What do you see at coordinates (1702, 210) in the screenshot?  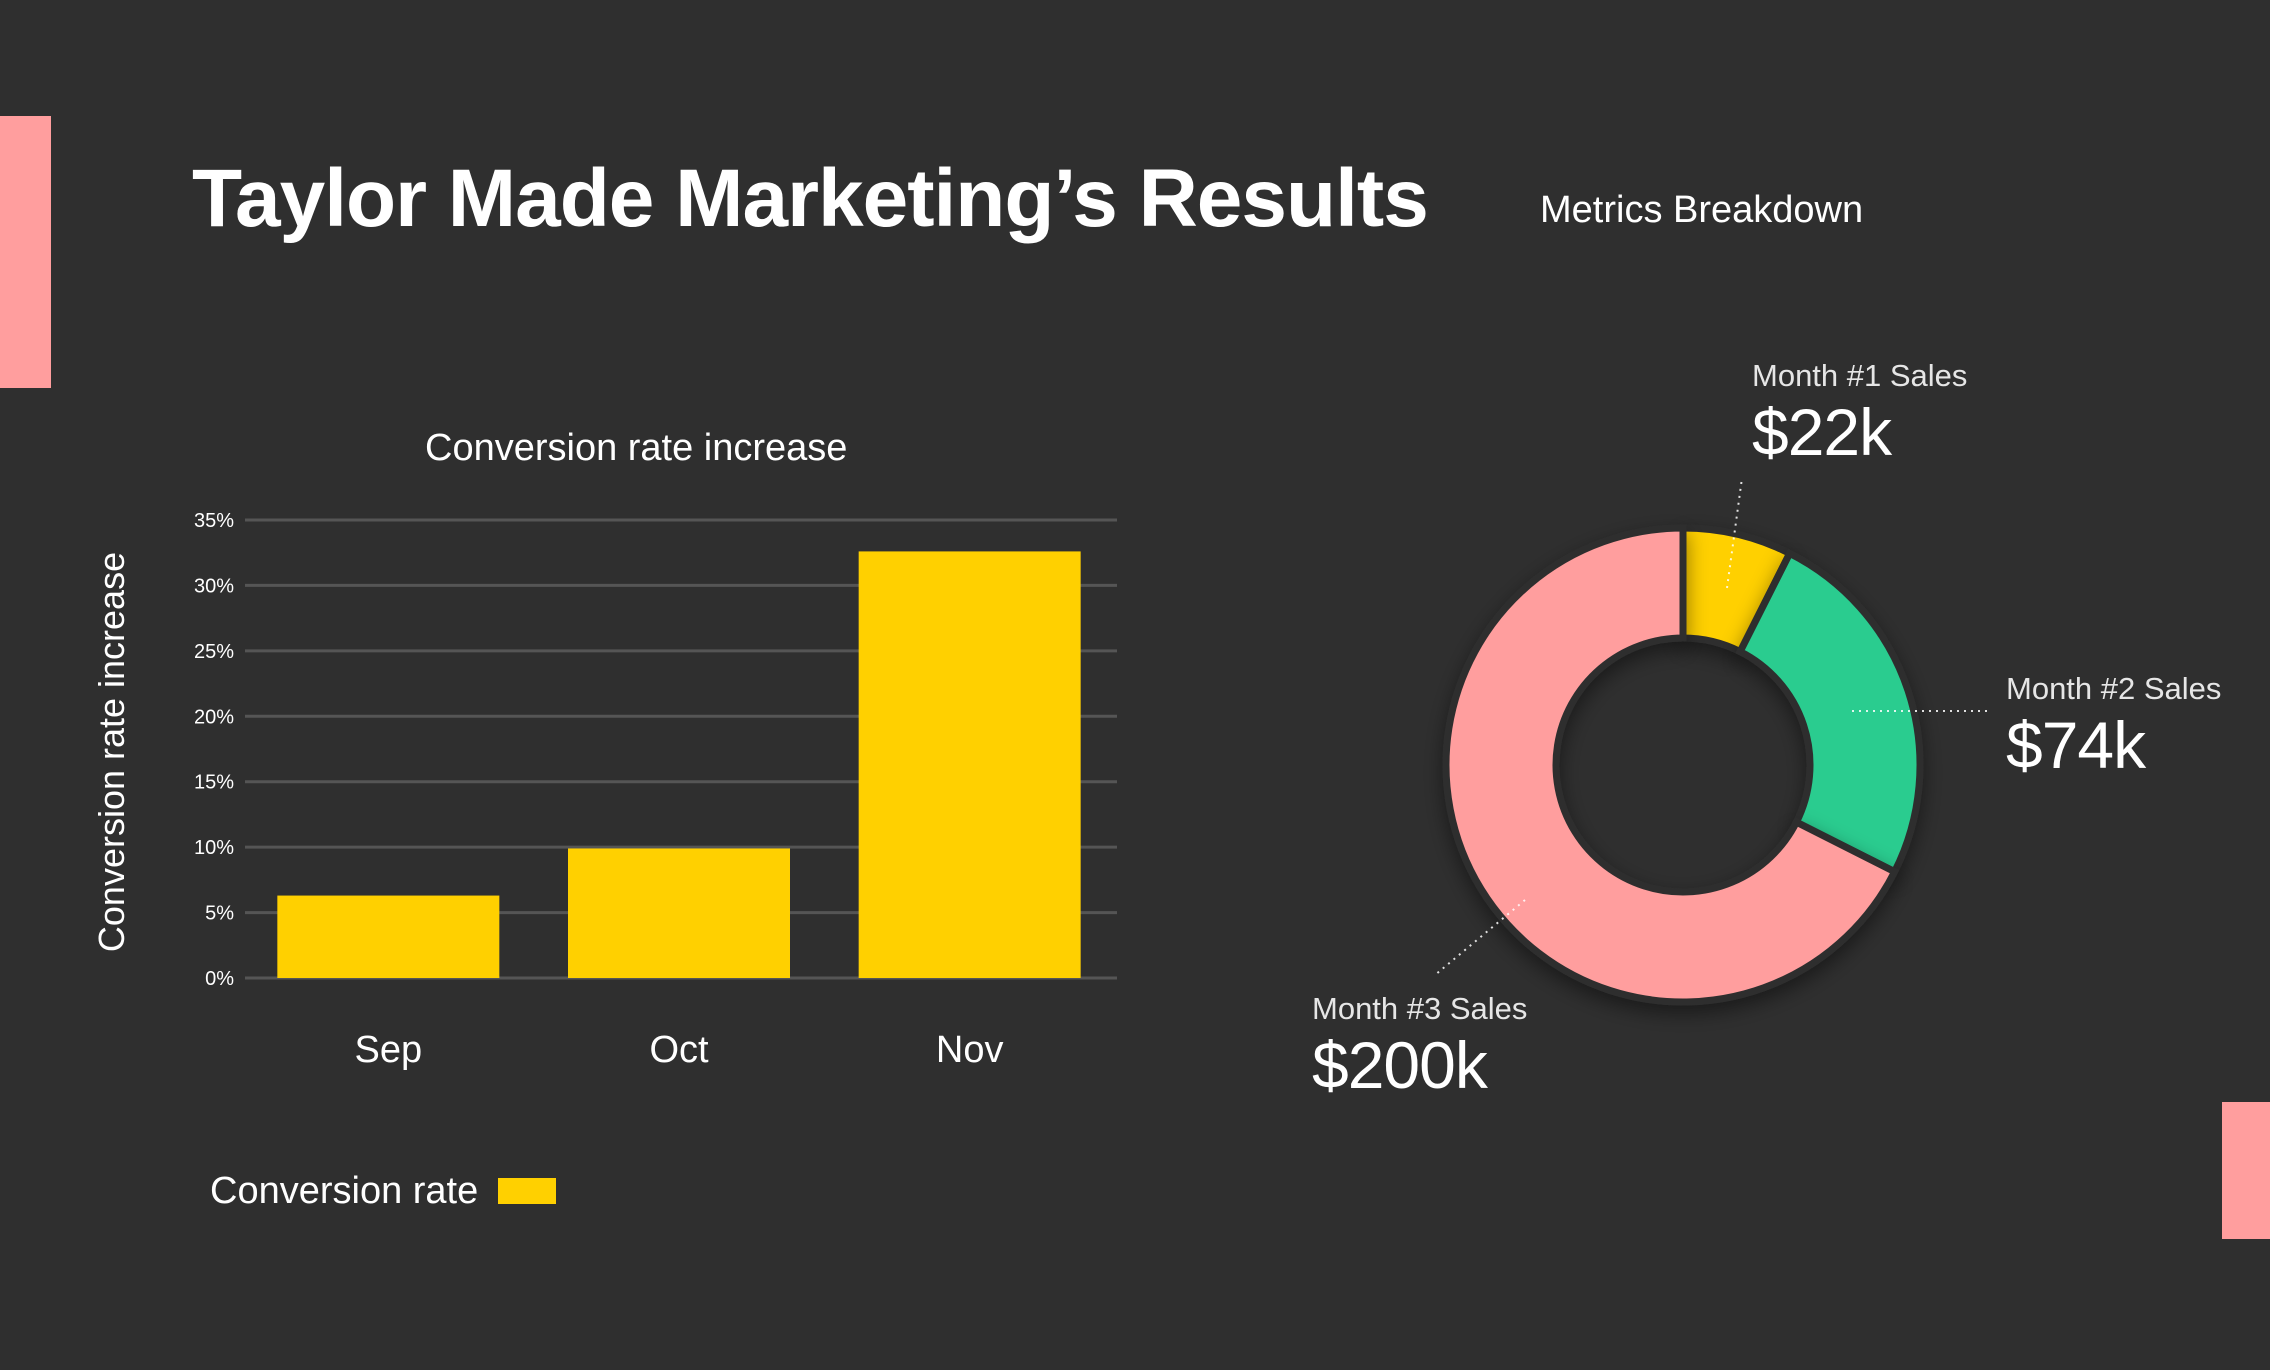 I see `metrics-breakdown-title: Metrics Breakdown` at bounding box center [1702, 210].